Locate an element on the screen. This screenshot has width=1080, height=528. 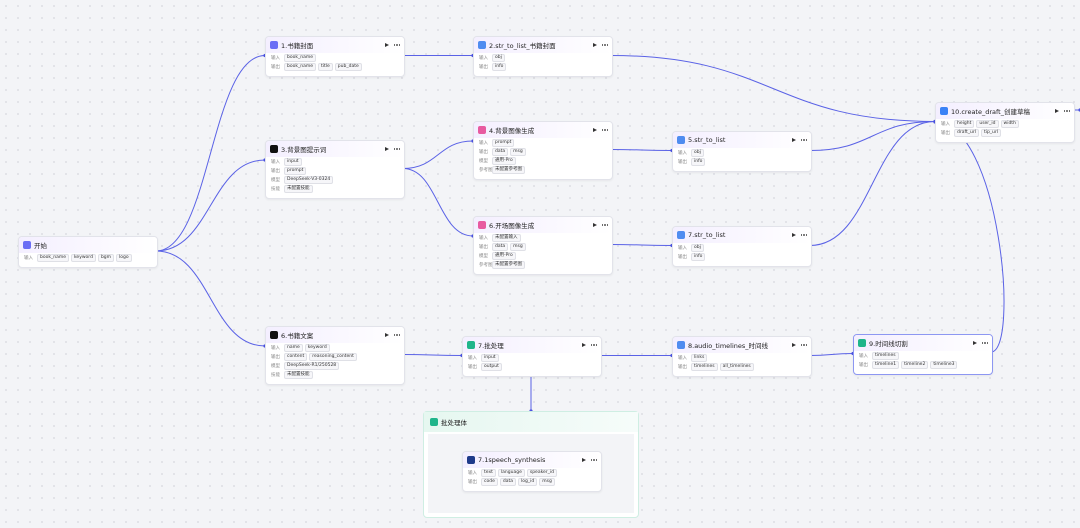
param-chip: info is located at coordinates (499, 66).